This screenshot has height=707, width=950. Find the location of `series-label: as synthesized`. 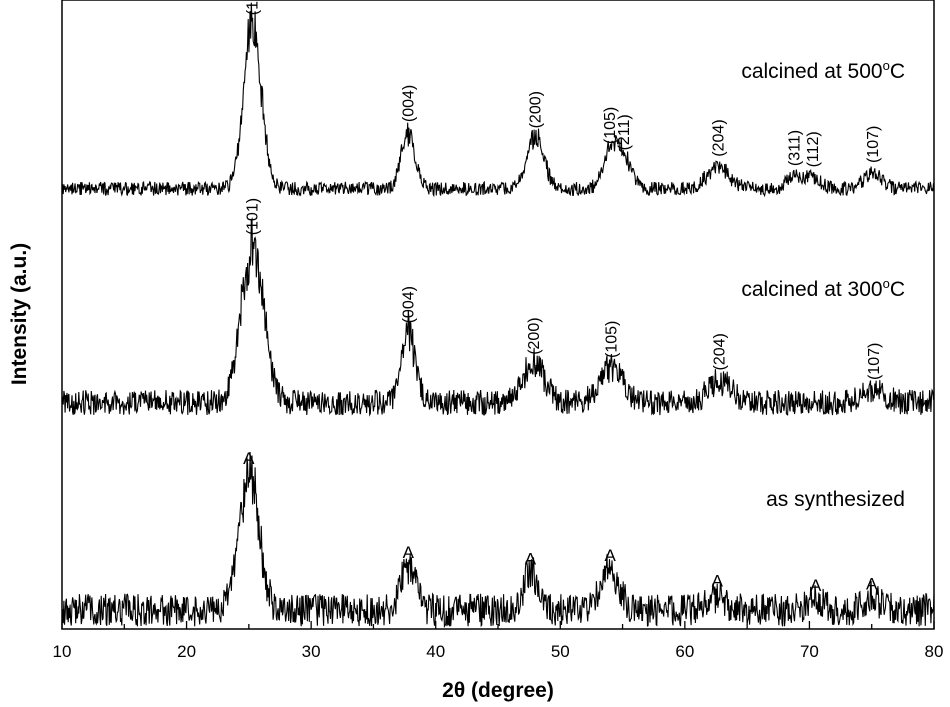

series-label: as synthesized is located at coordinates (835, 499).